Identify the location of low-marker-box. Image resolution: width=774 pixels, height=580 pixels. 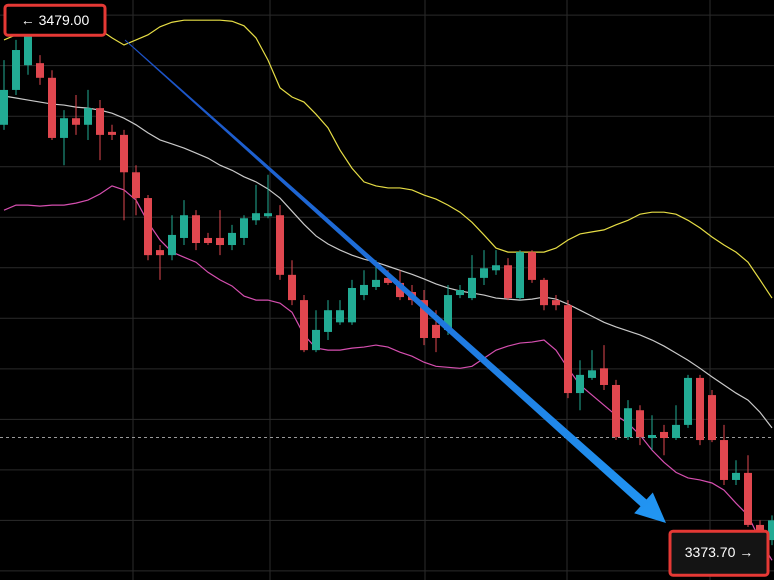
(719, 553).